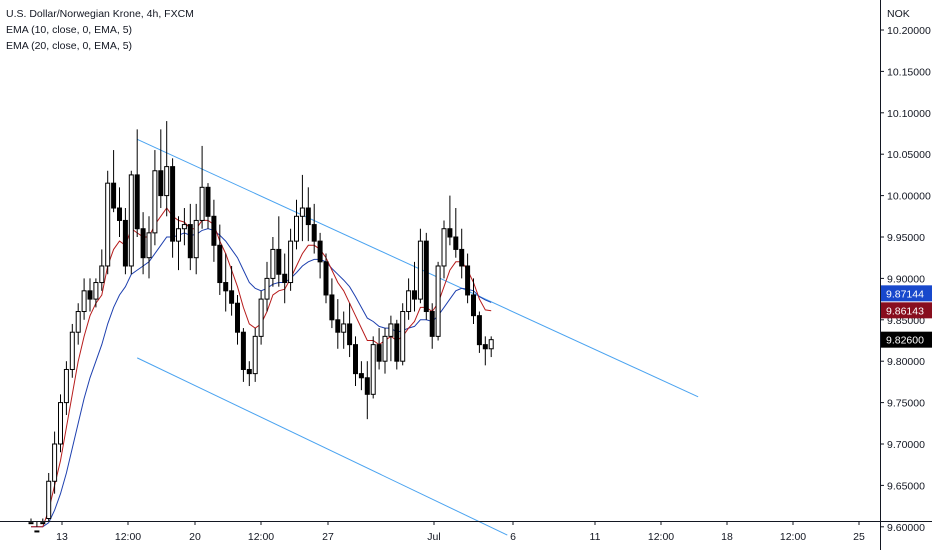 This screenshot has height=550, width=932. I want to click on legend-ema-20: EMA (20, close, 0, EMA, 5), so click(69, 46).